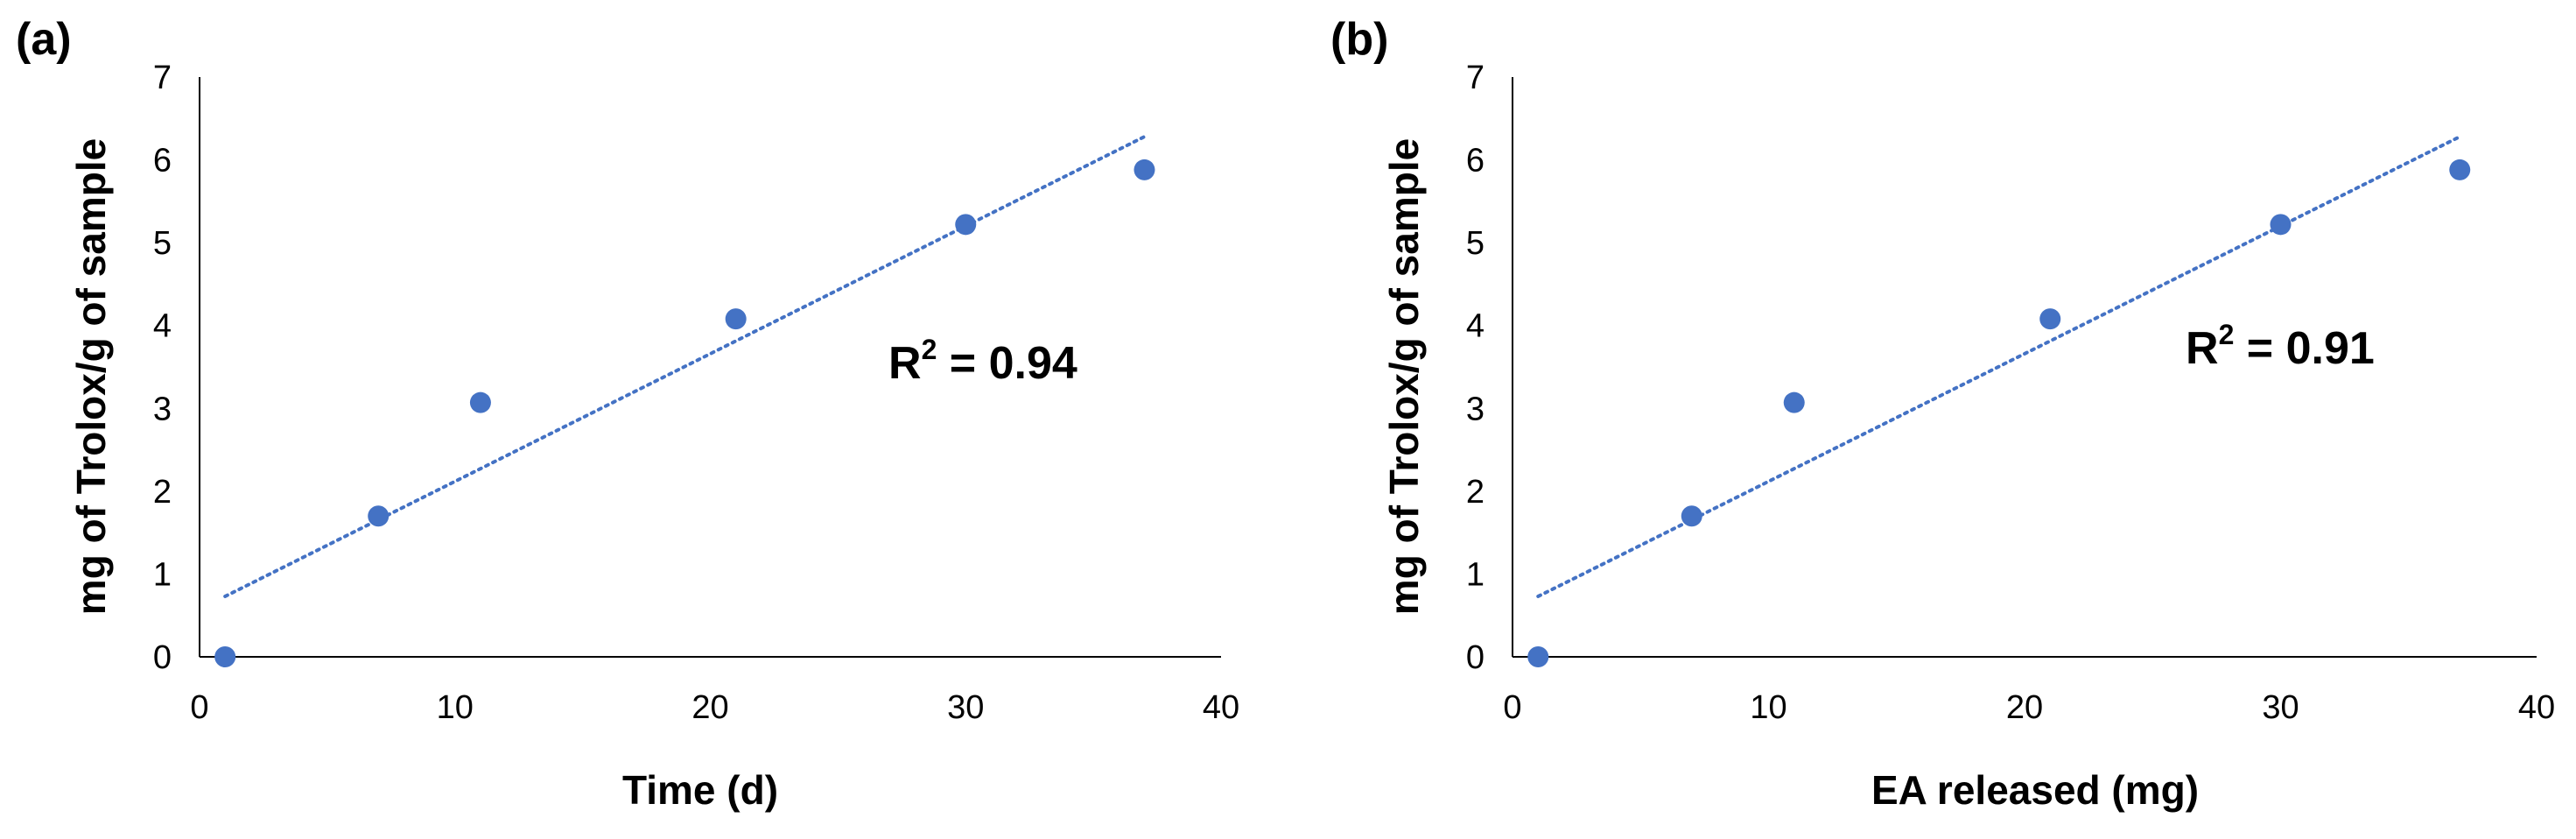 This screenshot has width=2576, height=839. What do you see at coordinates (44, 39) in the screenshot?
I see `panel-label-a: (a)` at bounding box center [44, 39].